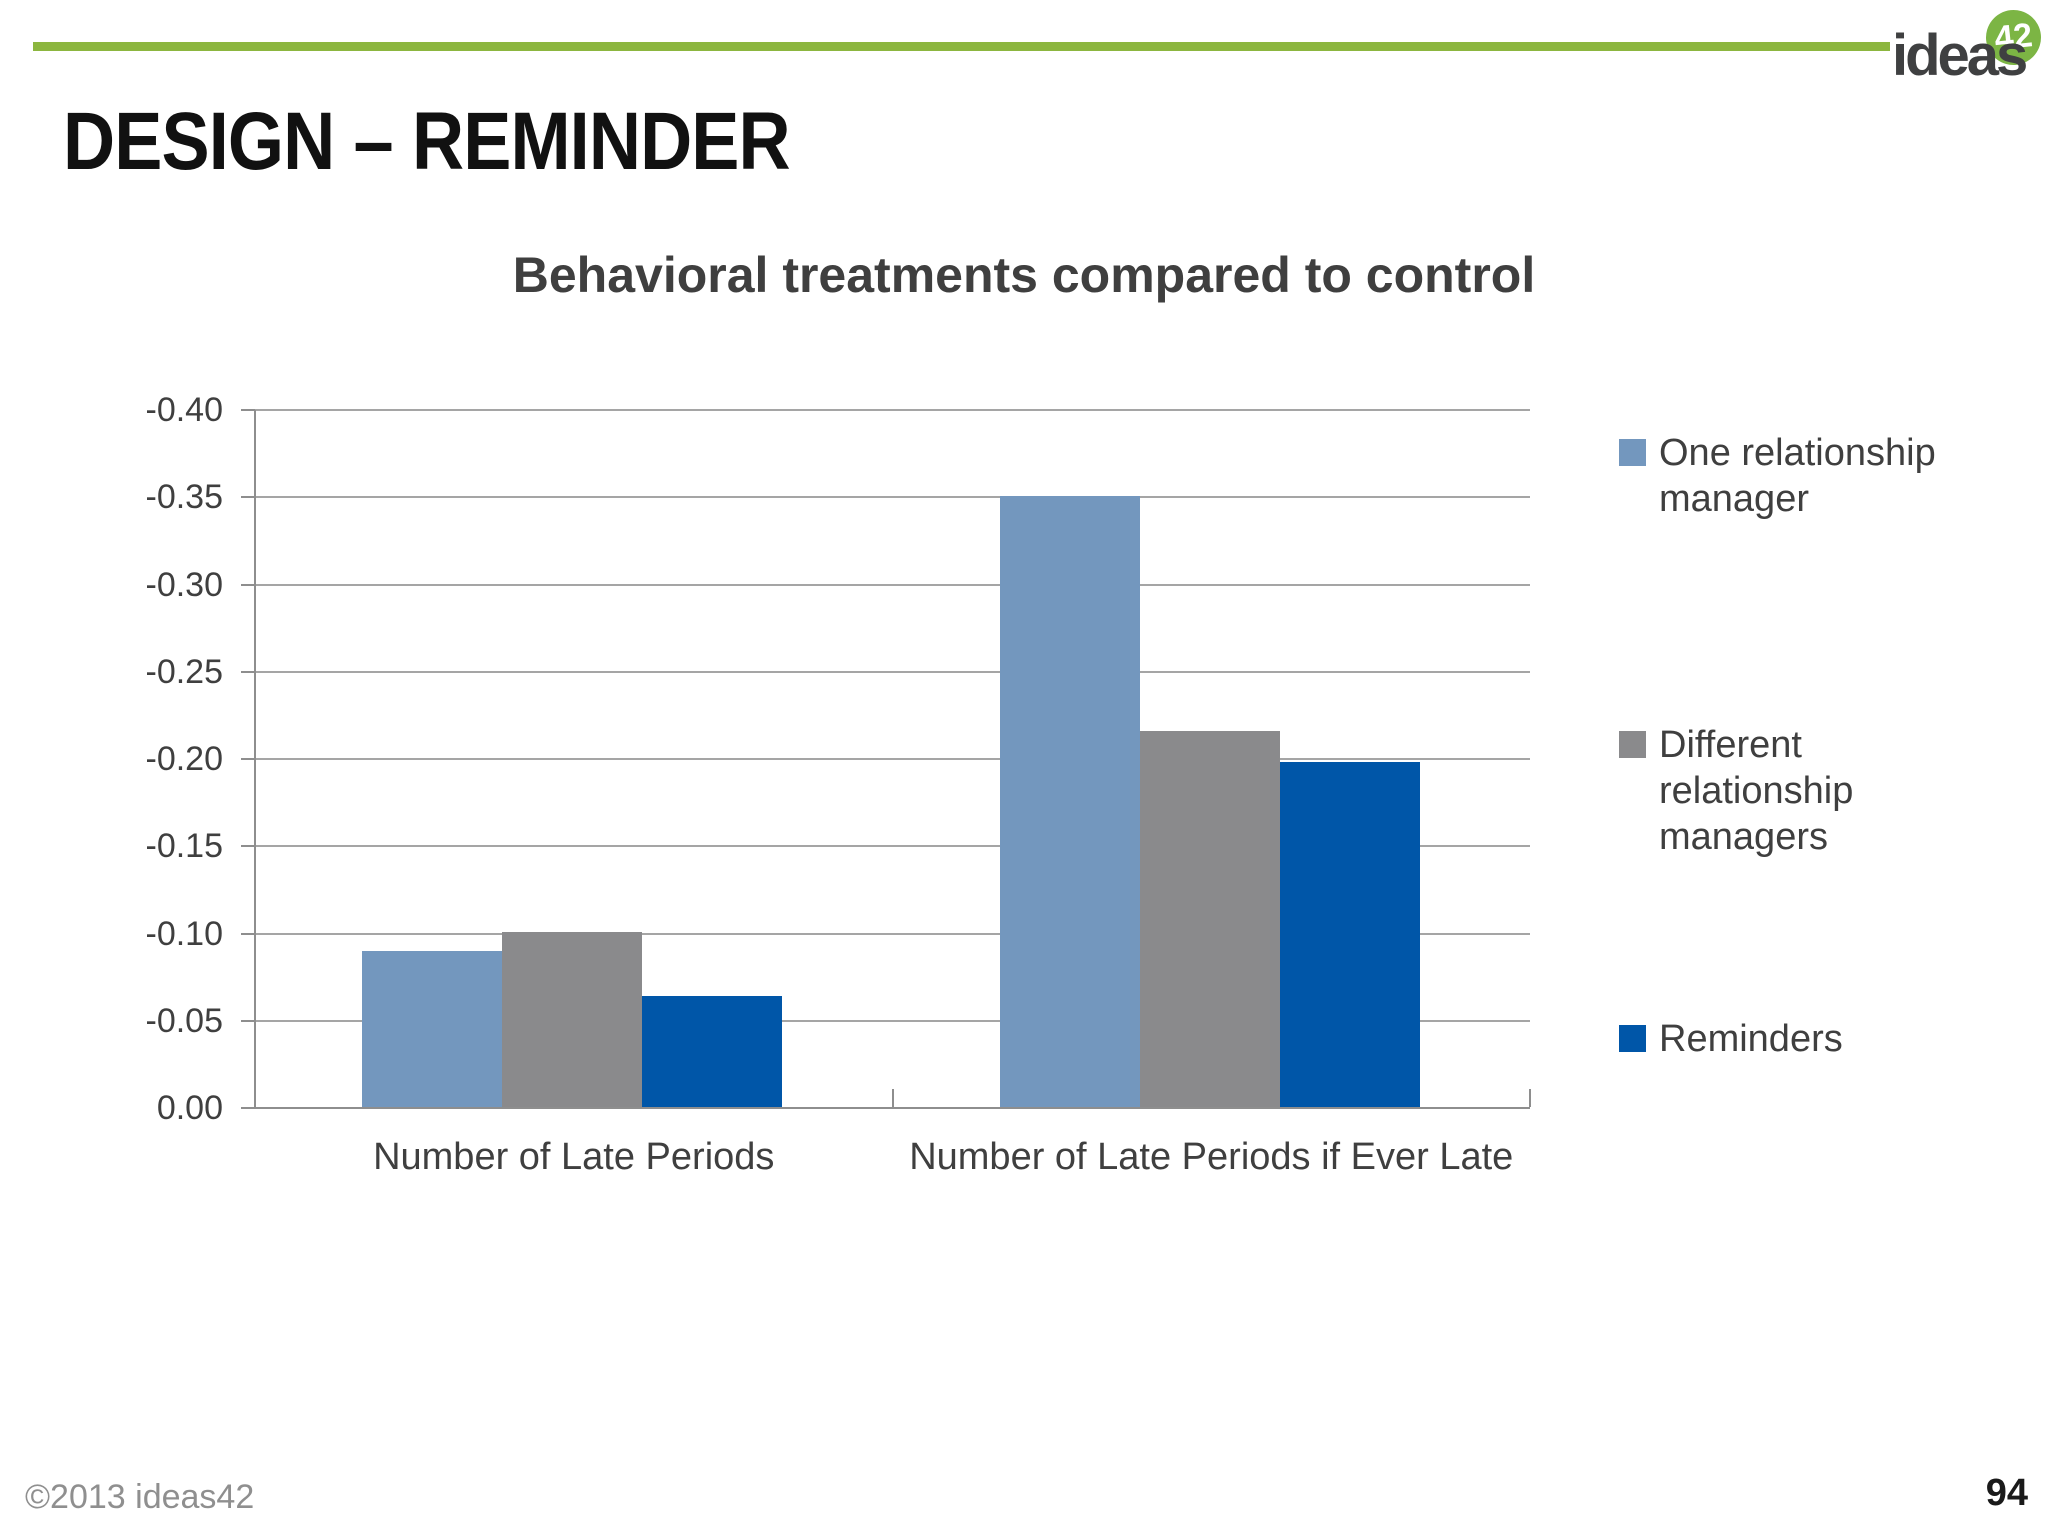 The image size is (2048, 1536). Describe the element at coordinates (184, 1020) in the screenshot. I see `y-axis-label: -0.05` at that location.